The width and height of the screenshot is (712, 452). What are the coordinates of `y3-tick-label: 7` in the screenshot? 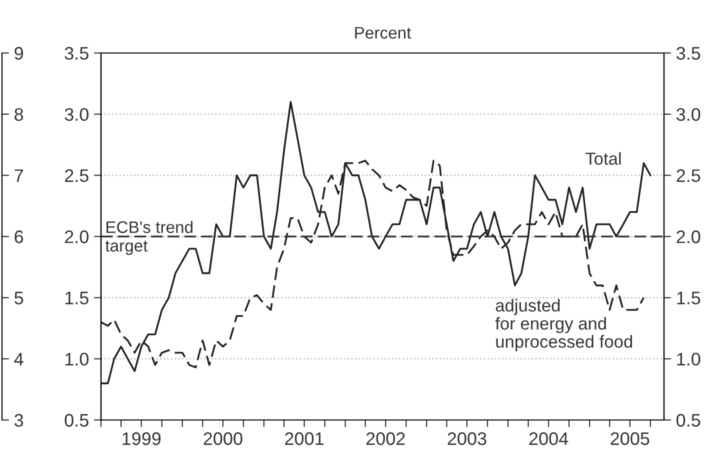 It's located at (18, 175).